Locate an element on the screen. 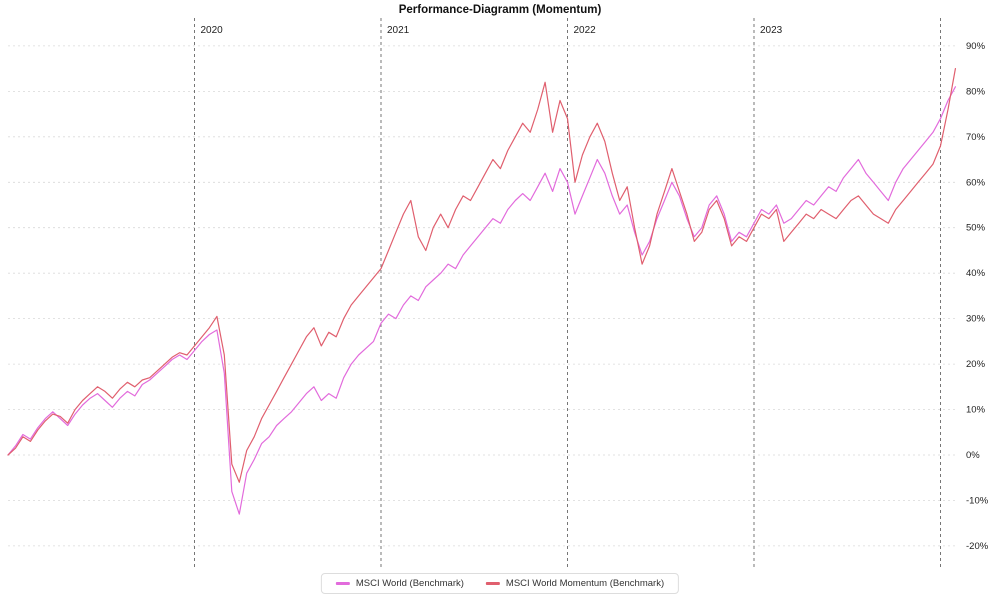  legend-item: MSCI World Momentum (Benchmark) is located at coordinates (575, 583).